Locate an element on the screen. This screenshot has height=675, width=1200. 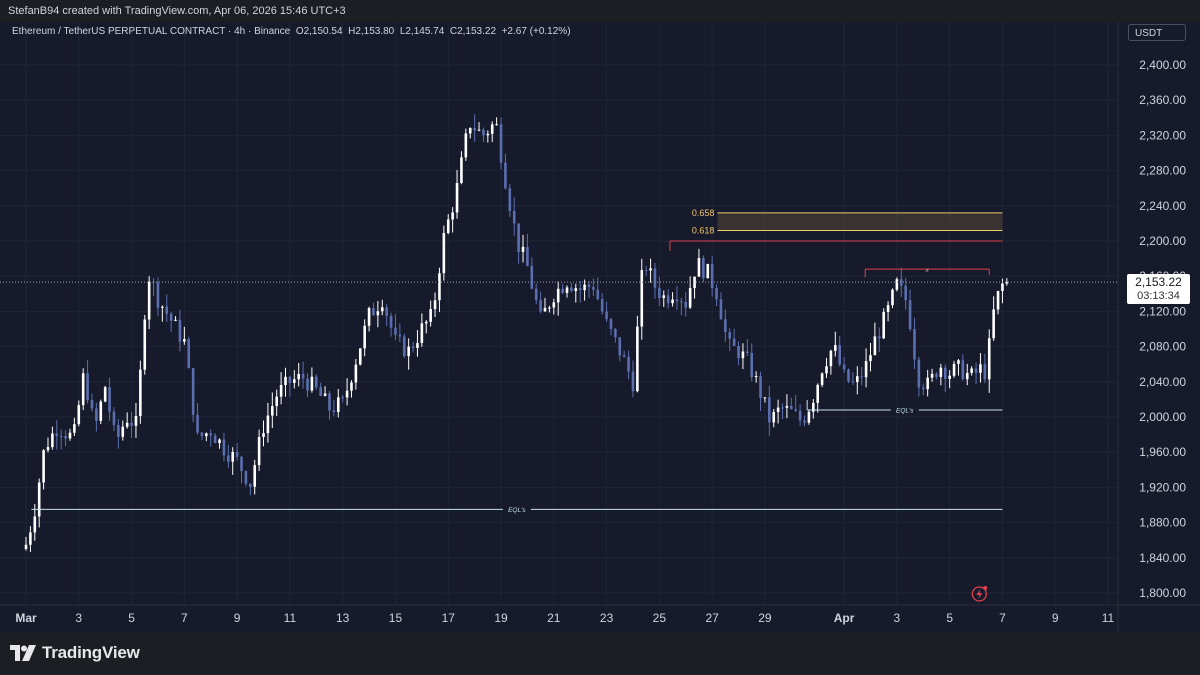
x-tick-label: 7 is located at coordinates (184, 618).